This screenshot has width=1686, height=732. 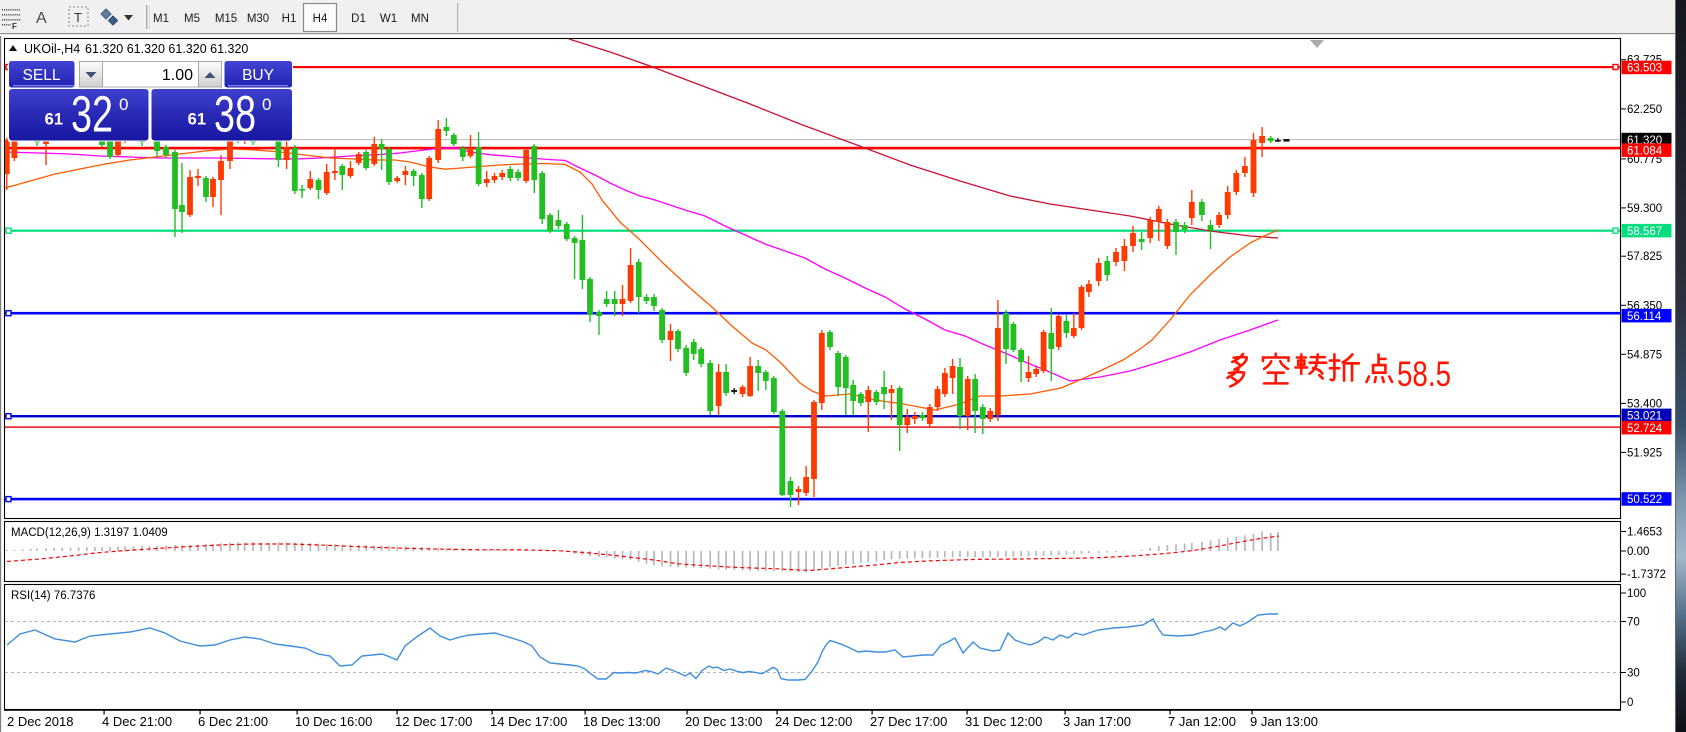 I want to click on svg-text: 61.084, so click(x=1645, y=151).